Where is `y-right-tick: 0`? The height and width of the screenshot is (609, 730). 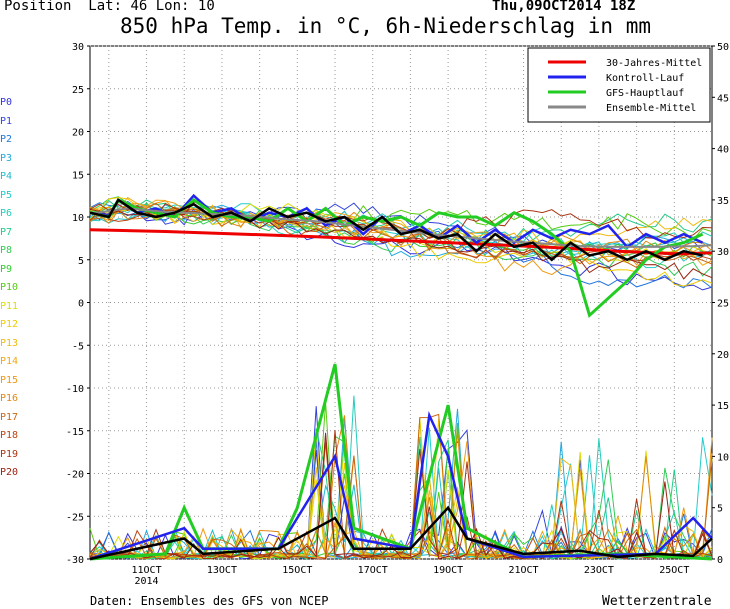
y-right-tick: 0 is located at coordinates (720, 560).